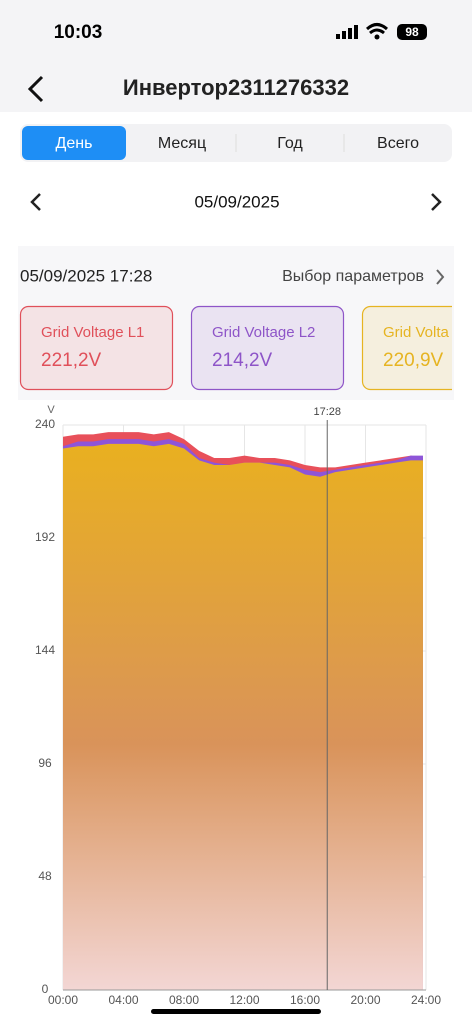  What do you see at coordinates (416, 332) in the screenshot?
I see `card-name: Grid Volta` at bounding box center [416, 332].